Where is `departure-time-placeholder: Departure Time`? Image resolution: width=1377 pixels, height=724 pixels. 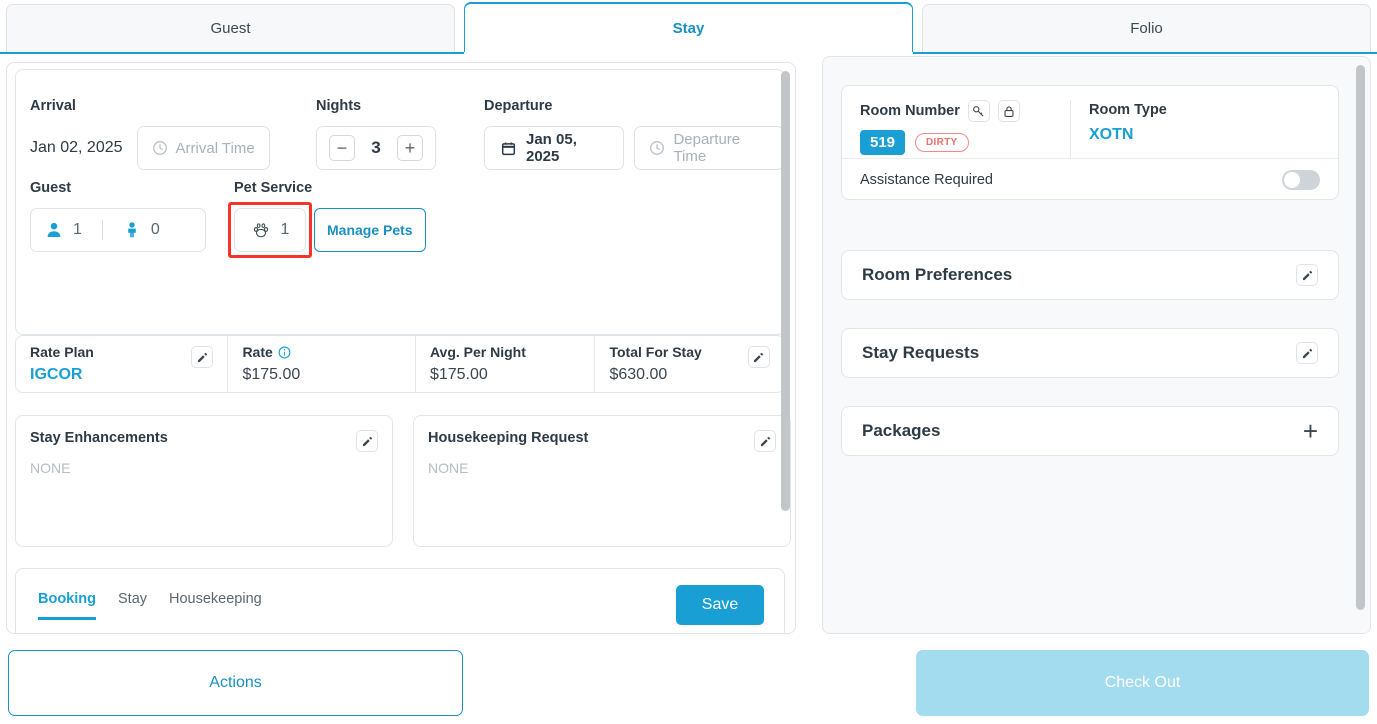 departure-time-placeholder: Departure Time is located at coordinates (707, 148).